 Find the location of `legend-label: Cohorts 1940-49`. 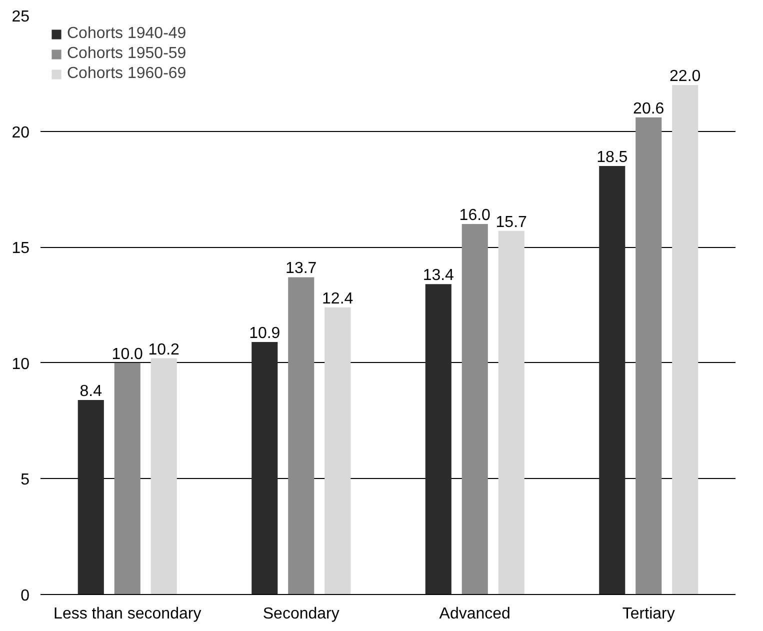

legend-label: Cohorts 1940-49 is located at coordinates (126, 34).